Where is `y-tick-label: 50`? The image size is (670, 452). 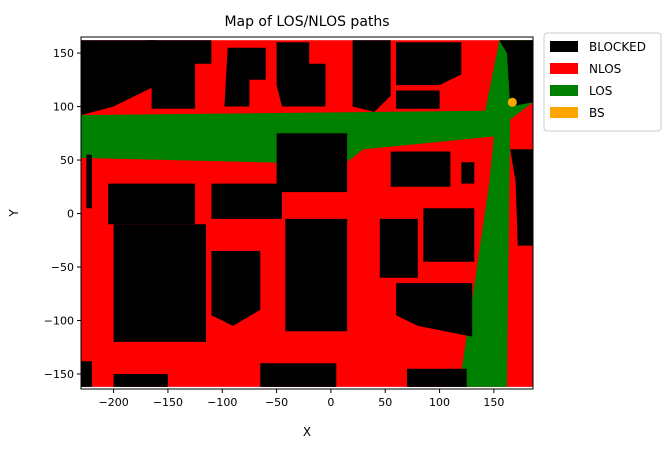 y-tick-label: 50 is located at coordinates (67, 160).